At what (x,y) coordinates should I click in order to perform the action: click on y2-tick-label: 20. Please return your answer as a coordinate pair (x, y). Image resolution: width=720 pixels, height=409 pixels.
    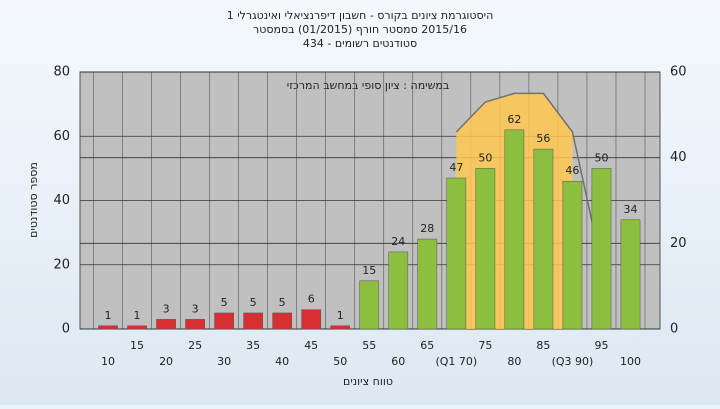
    Looking at the image, I should click on (678, 243).